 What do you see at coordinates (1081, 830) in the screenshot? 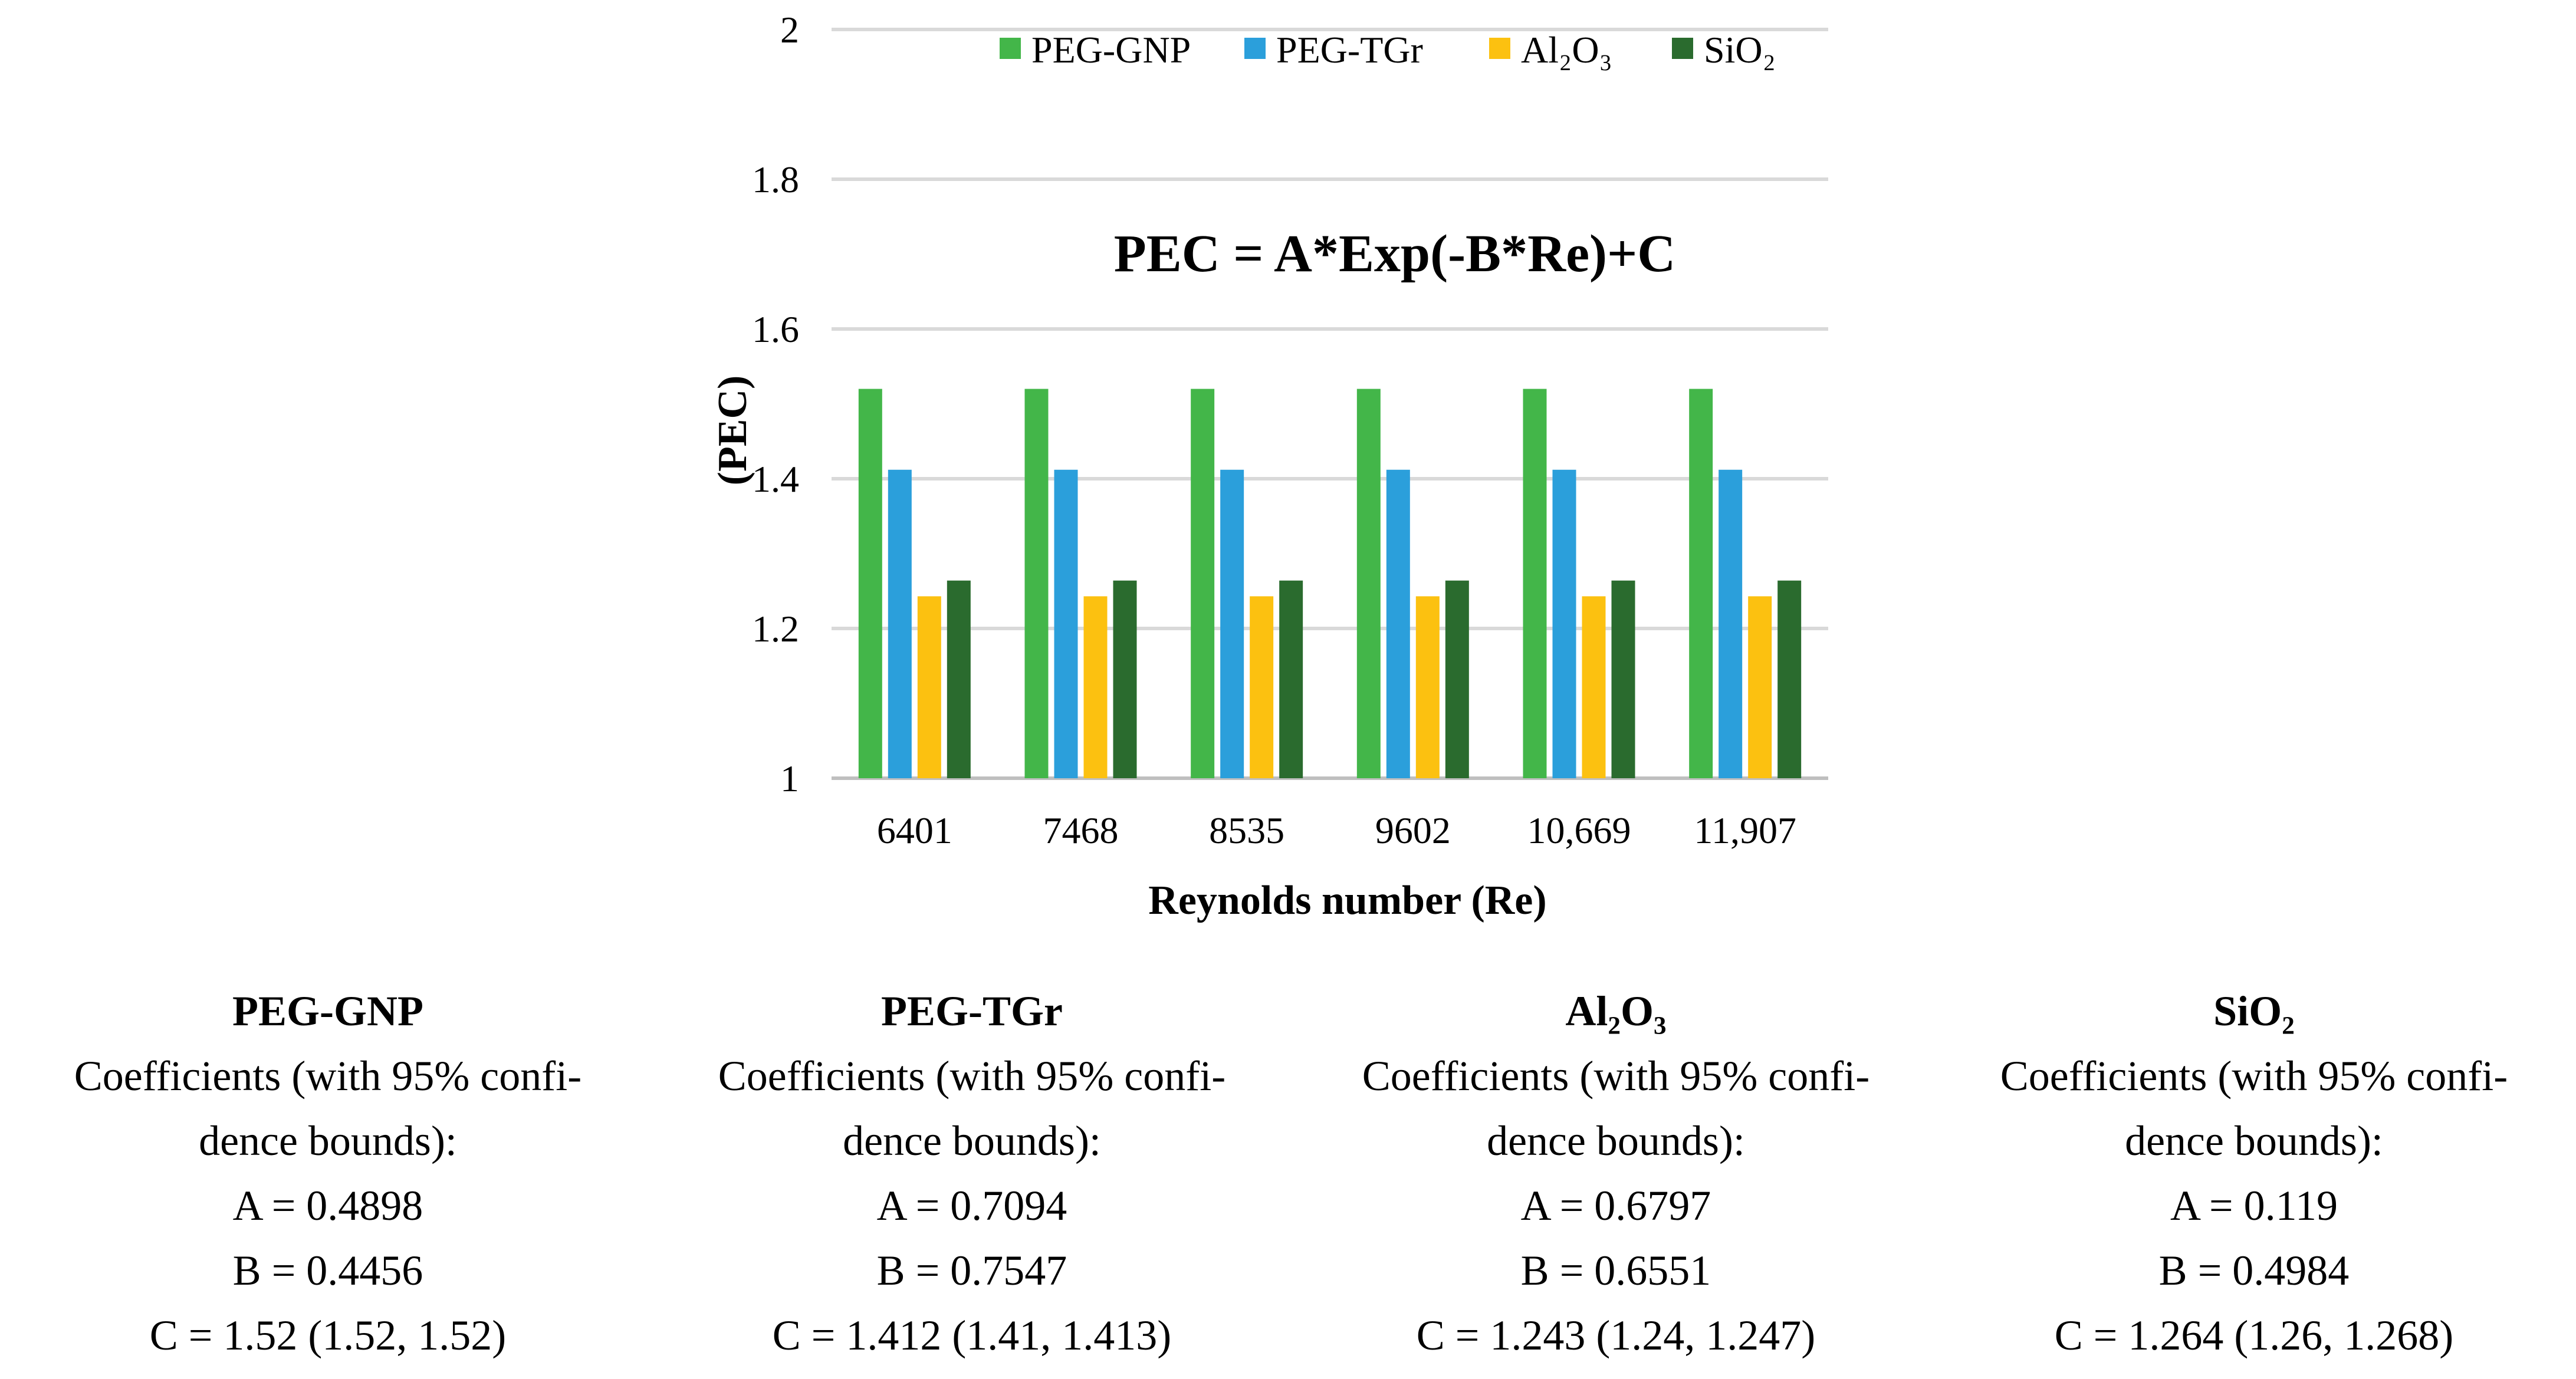
I see `x-tick-label: 7468` at bounding box center [1081, 830].